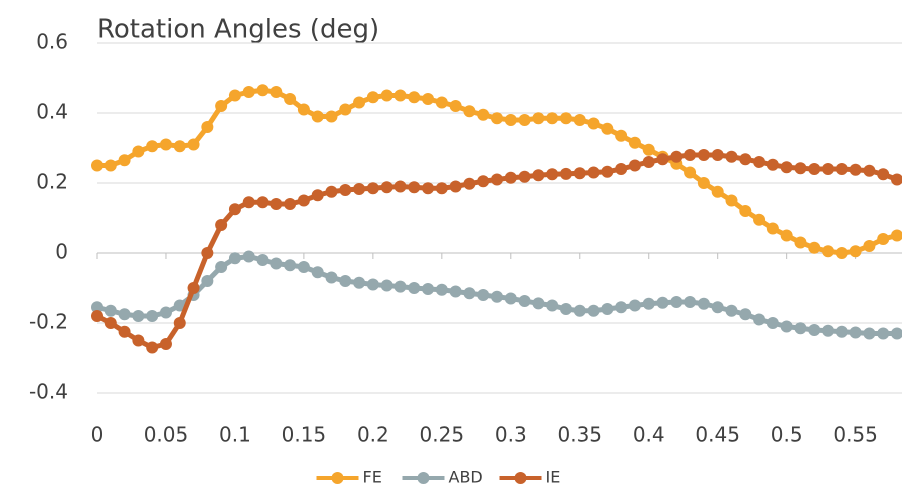  Describe the element at coordinates (238, 30) in the screenshot. I see `chart-title: Rotation Angles (deg)` at that location.